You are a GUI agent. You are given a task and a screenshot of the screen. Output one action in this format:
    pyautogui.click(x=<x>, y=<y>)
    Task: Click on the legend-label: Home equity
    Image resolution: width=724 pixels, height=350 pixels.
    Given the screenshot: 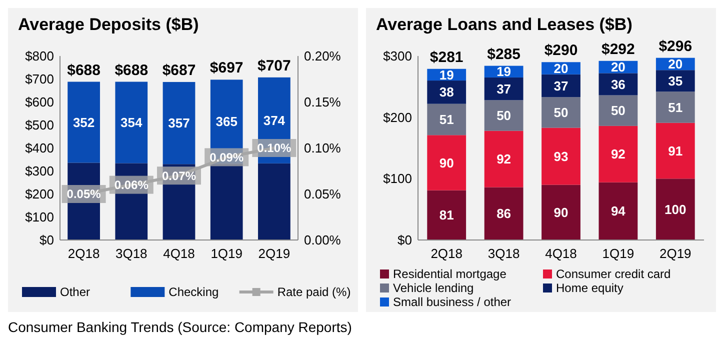 What is the action you would take?
    pyautogui.click(x=590, y=288)
    